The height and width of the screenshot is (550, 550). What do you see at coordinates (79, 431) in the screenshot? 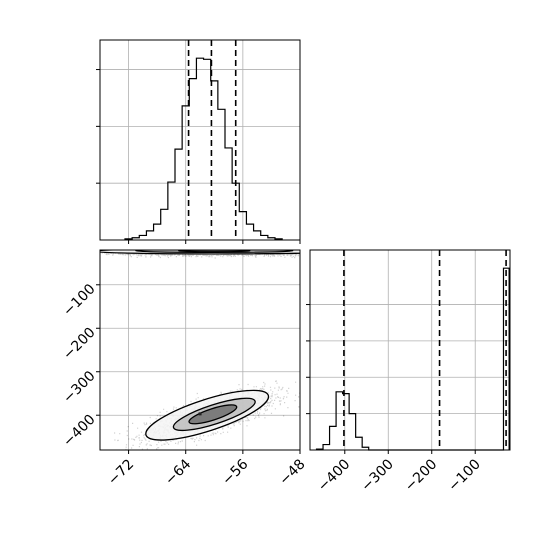
I see `param2-ytick-label-0: −400` at bounding box center [79, 431].